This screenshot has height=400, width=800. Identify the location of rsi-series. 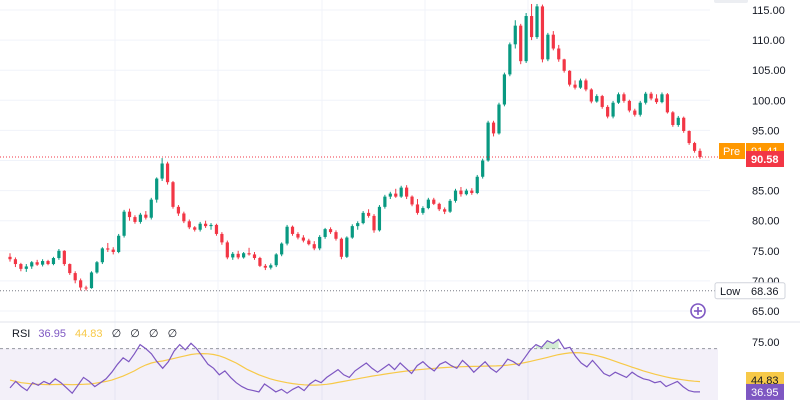
(355, 366).